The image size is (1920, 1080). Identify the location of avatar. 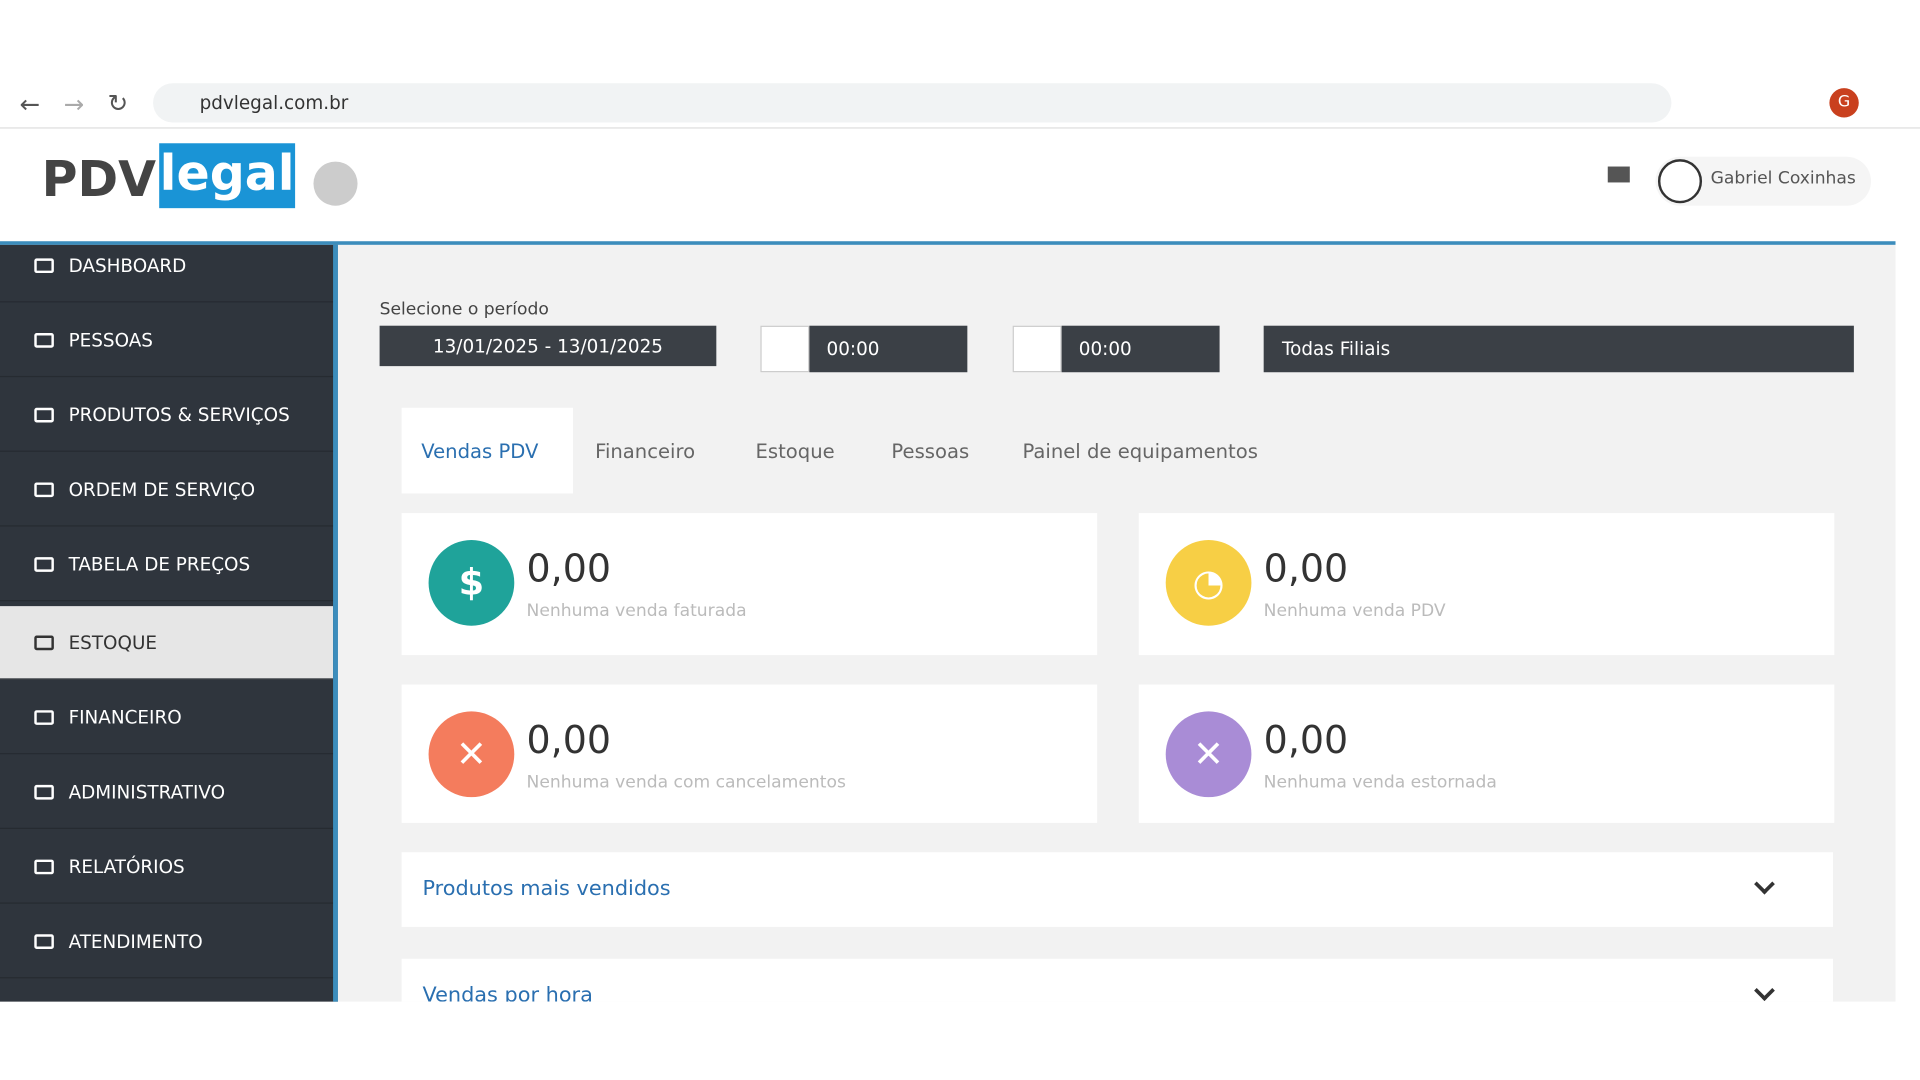
(1680, 181).